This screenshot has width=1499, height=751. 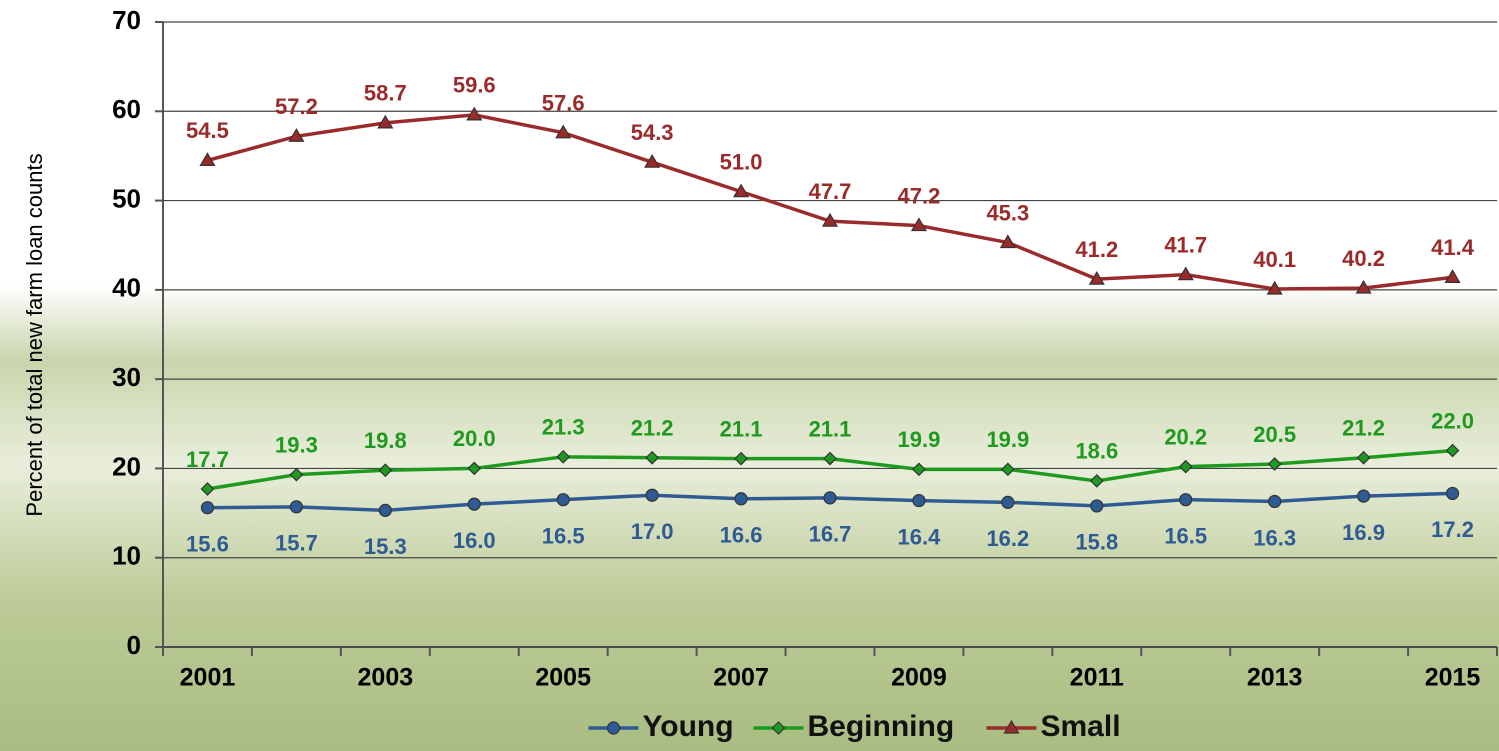 I want to click on y-axis-title: Percent of total new farm loan counts, so click(x=34, y=334).